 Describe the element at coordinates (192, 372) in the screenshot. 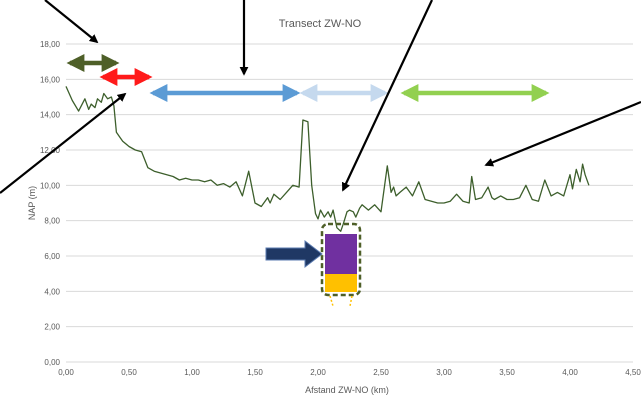

I see `x-tick-label: 1,00` at that location.